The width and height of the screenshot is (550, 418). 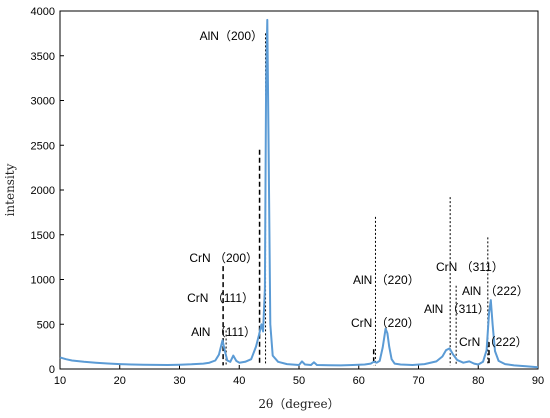 What do you see at coordinates (43, 12) in the screenshot?
I see `y-tick-label: 4000` at bounding box center [43, 12].